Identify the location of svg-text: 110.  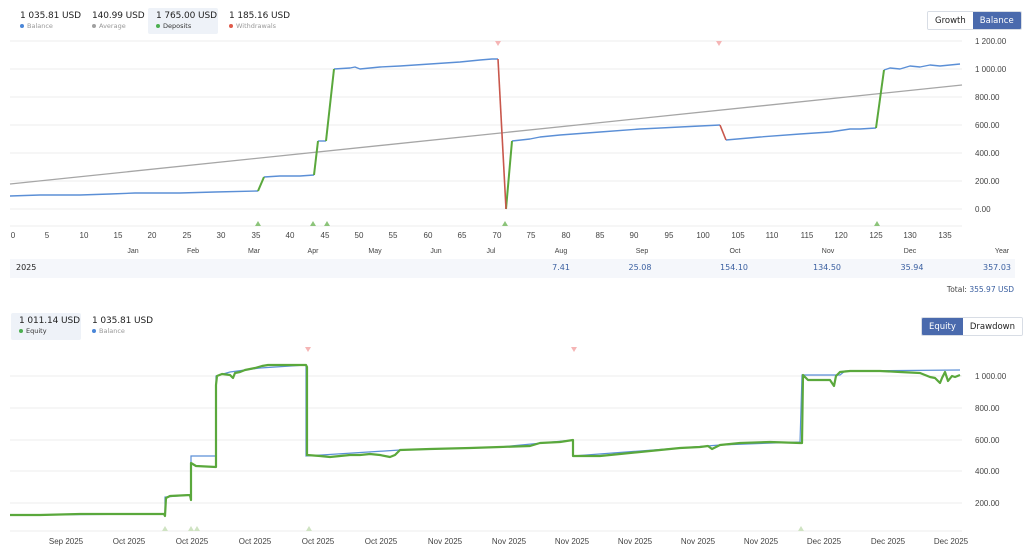
(772, 235).